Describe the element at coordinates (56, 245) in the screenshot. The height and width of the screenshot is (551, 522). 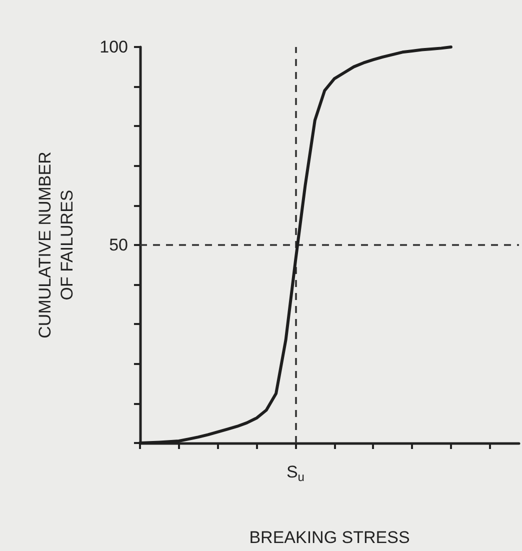
I see `y-axis-title: CUMULATIVE NUMBER OF FAILURES` at that location.